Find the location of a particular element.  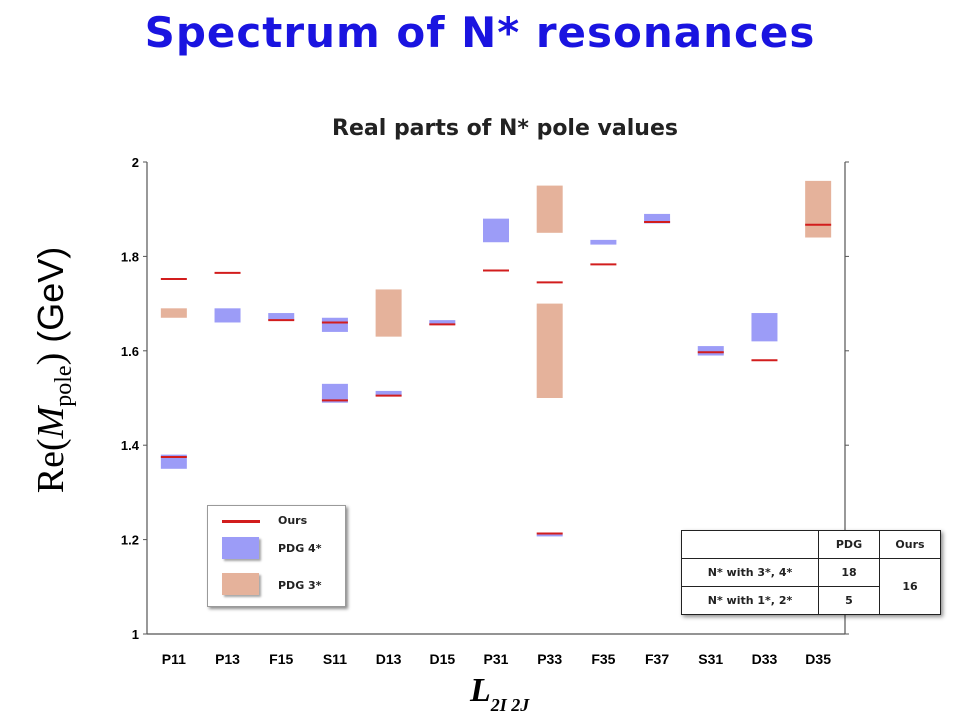

legend-pdg4-swatch is located at coordinates (240, 548).